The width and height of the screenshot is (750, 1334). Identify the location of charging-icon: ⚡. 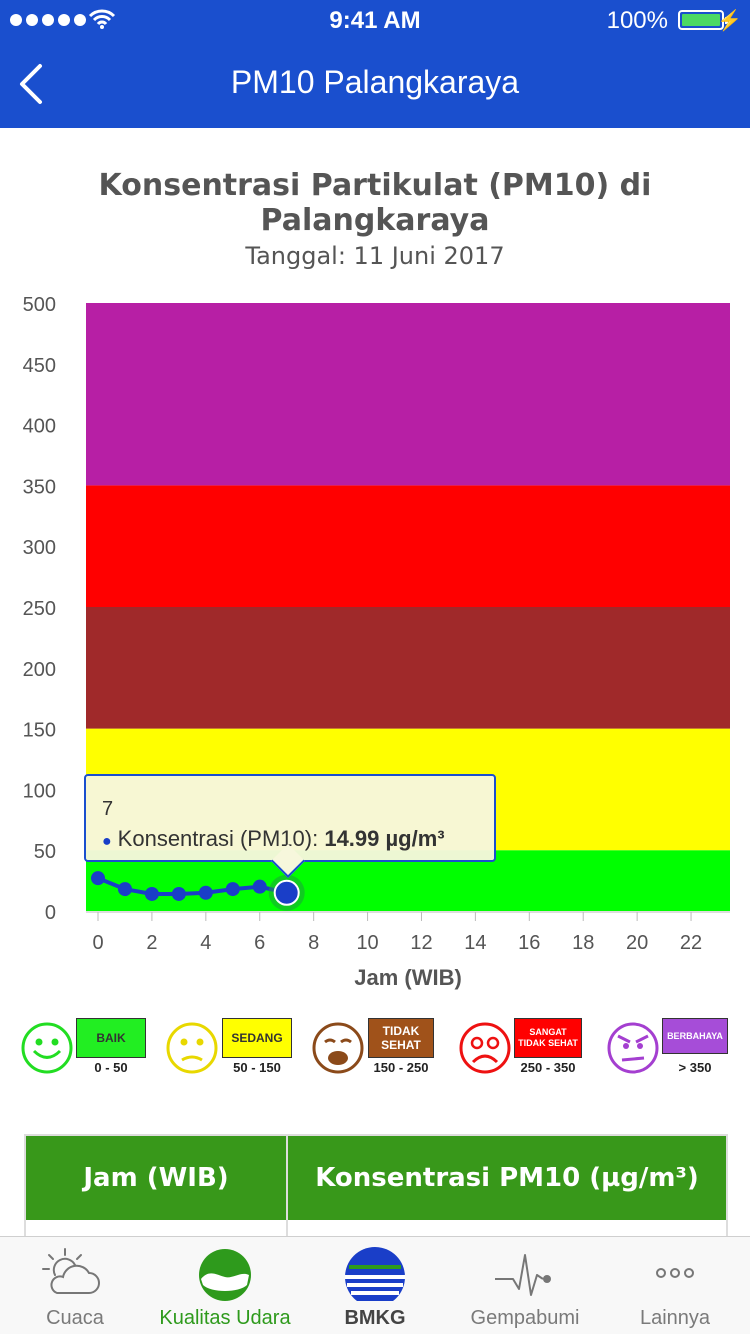
(729, 21).